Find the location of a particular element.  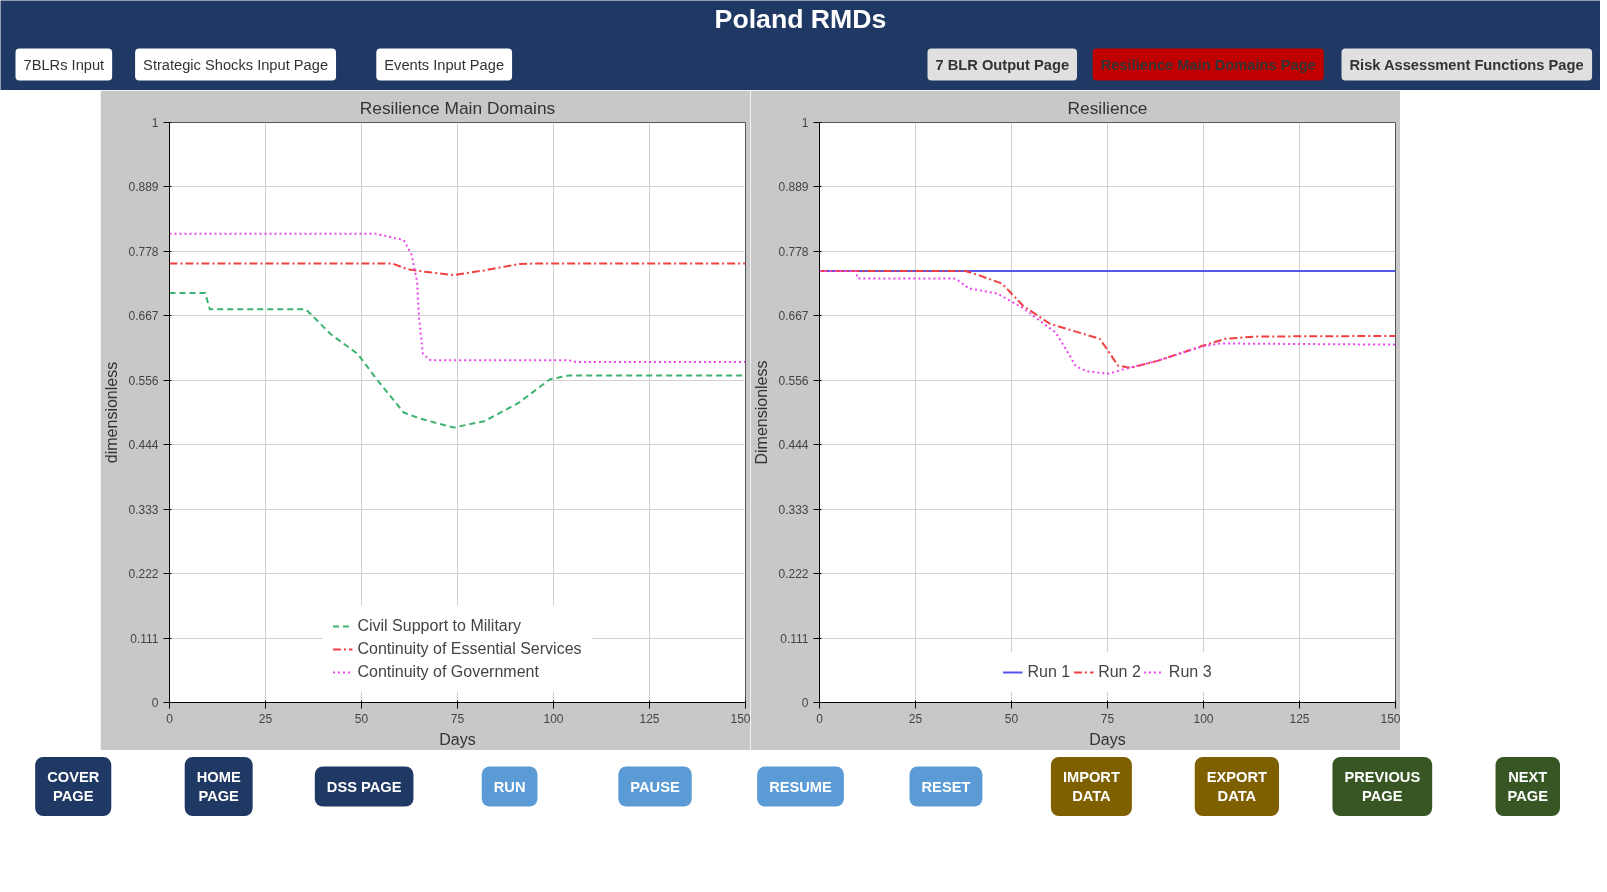

text: NEXT PAGE is located at coordinates (1528, 786).